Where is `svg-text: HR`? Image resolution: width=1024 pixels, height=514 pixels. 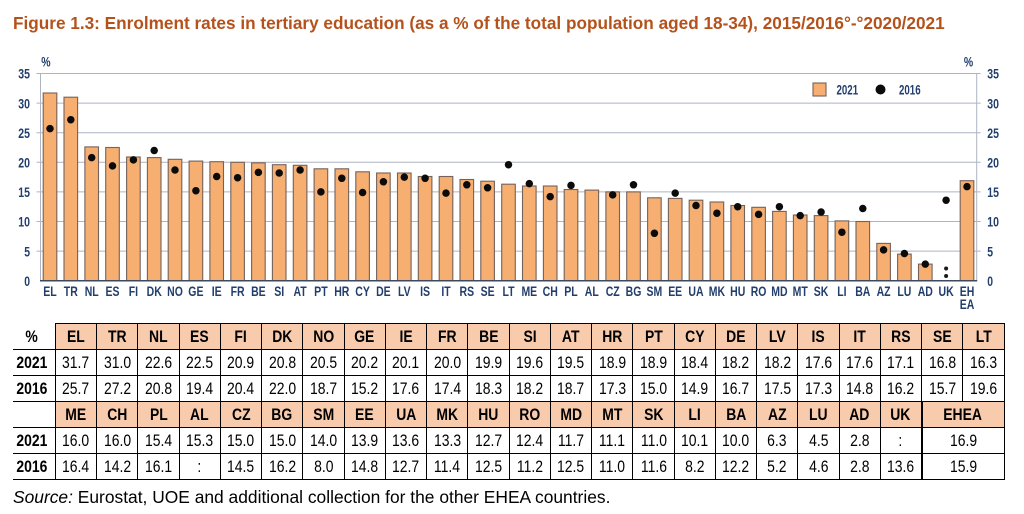 svg-text: HR is located at coordinates (341, 291).